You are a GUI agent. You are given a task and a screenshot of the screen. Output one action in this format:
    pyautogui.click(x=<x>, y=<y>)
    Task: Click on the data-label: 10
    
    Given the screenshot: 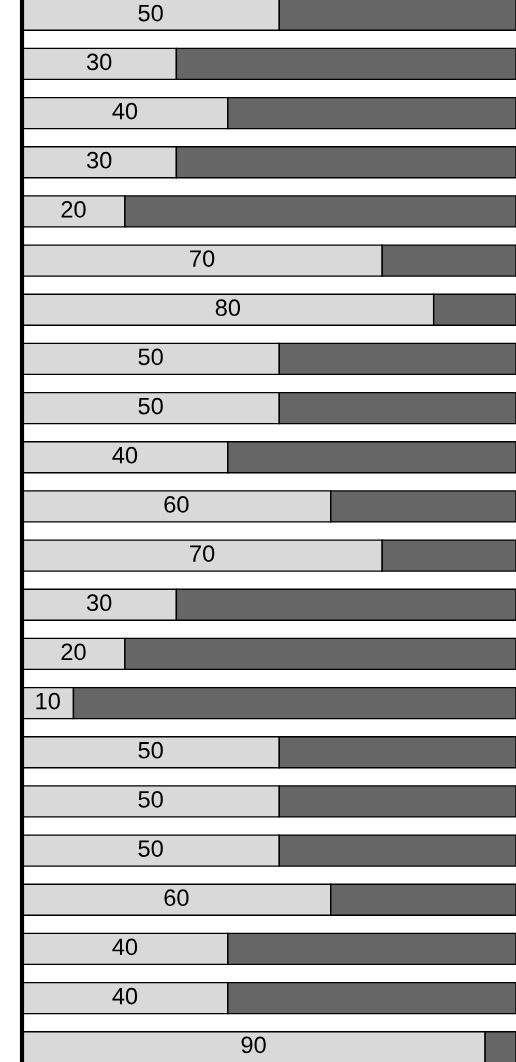 What is the action you would take?
    pyautogui.click(x=48, y=701)
    